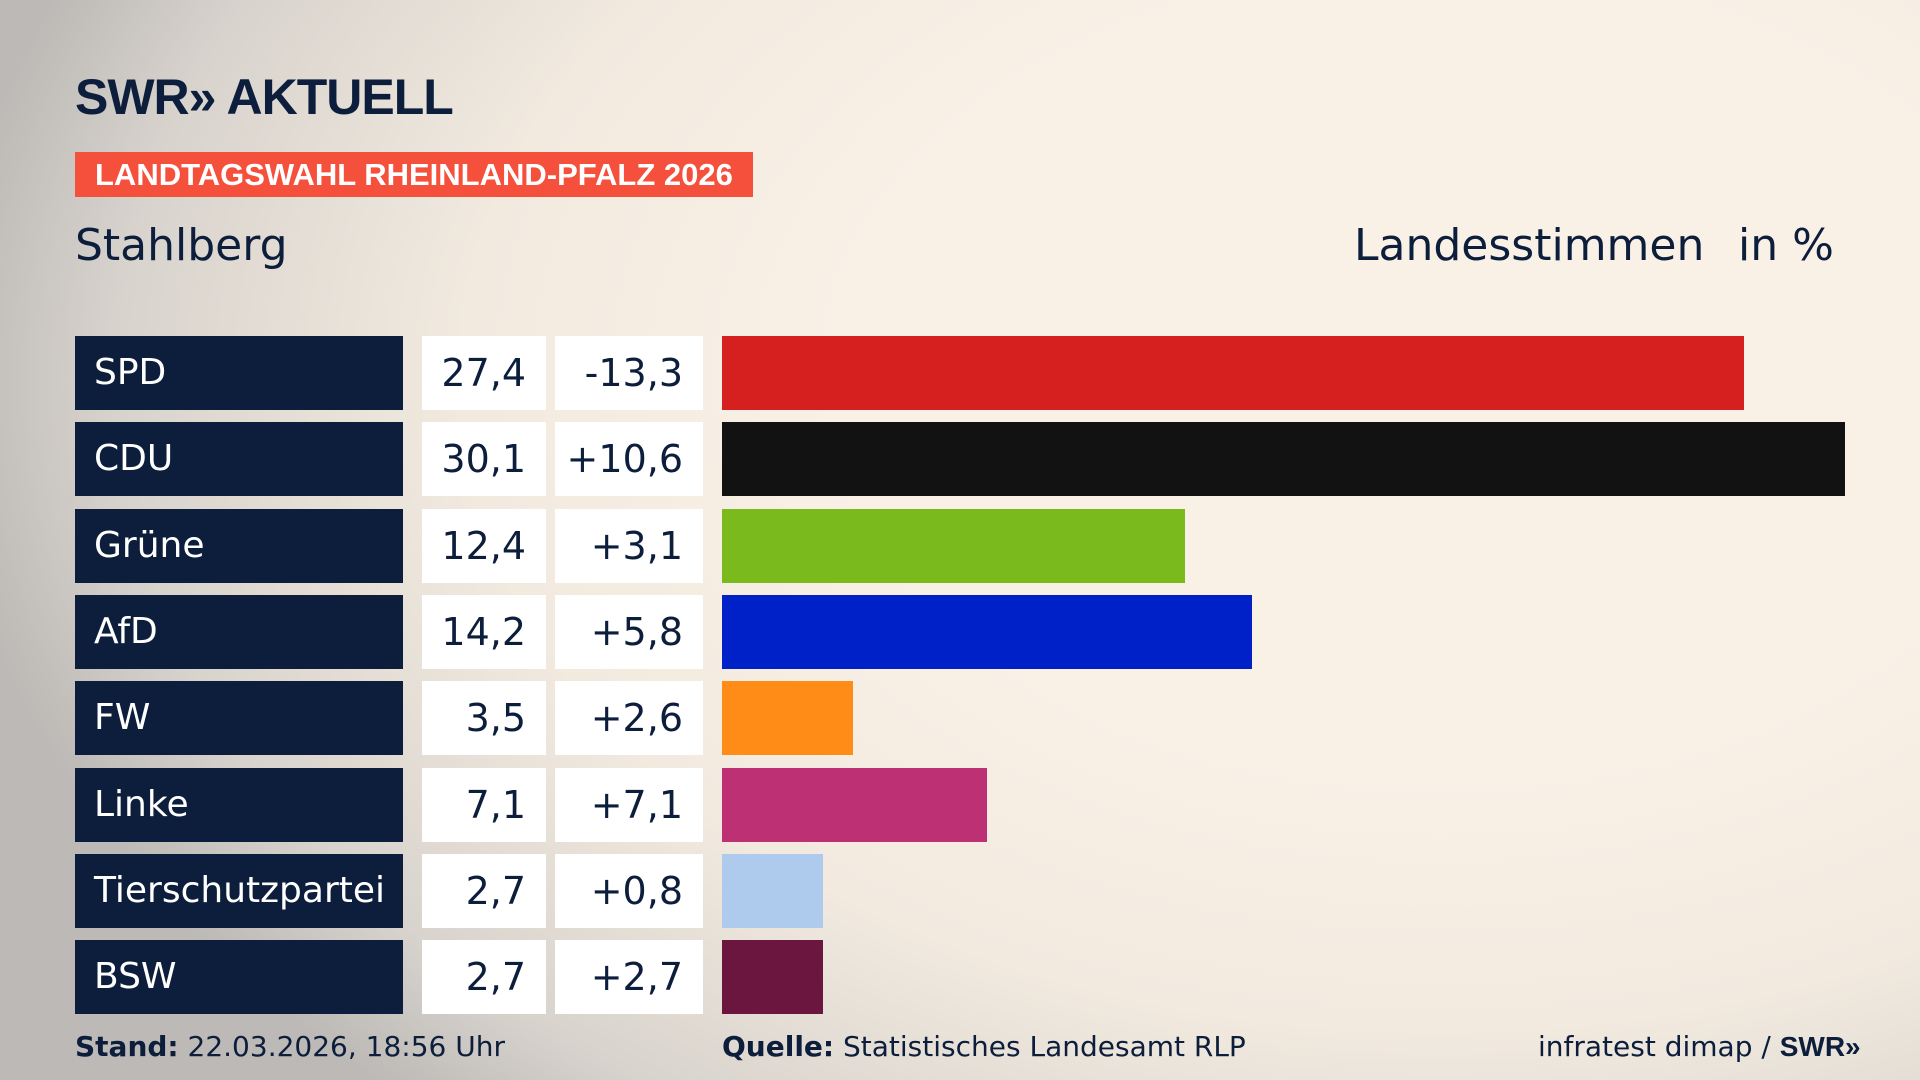 The image size is (1920, 1080). Describe the element at coordinates (629, 631) in the screenshot. I see `party-change: +5,8` at that location.